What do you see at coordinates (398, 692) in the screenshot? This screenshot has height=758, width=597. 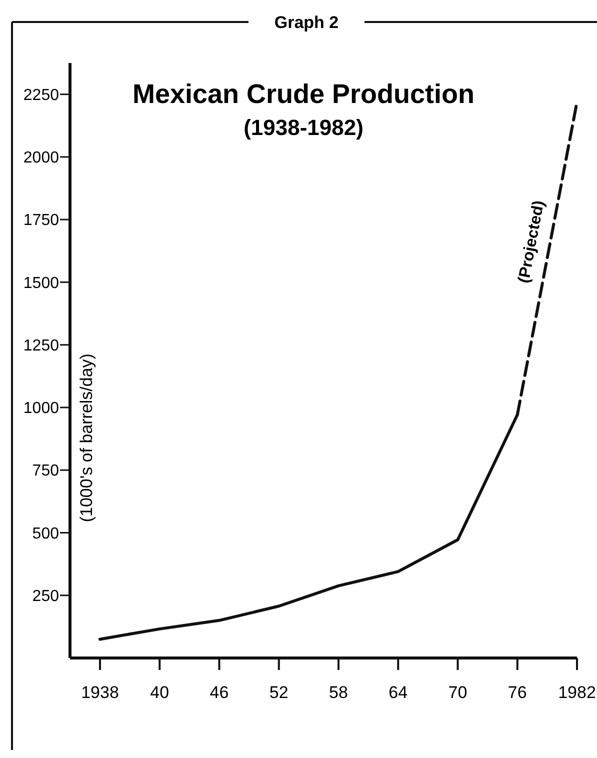 I see `x-tick-label: 64` at bounding box center [398, 692].